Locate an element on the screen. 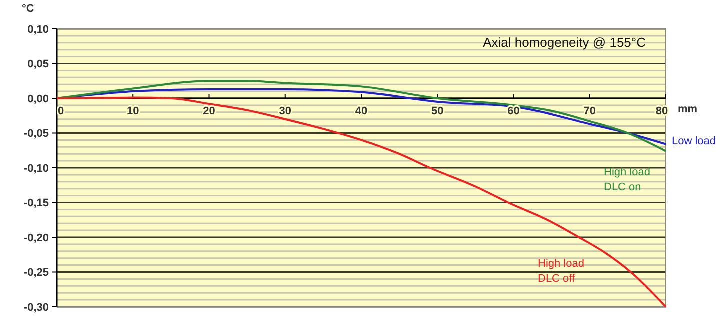 The width and height of the screenshot is (721, 317). y-tick-label: -0,10 is located at coordinates (36, 168).